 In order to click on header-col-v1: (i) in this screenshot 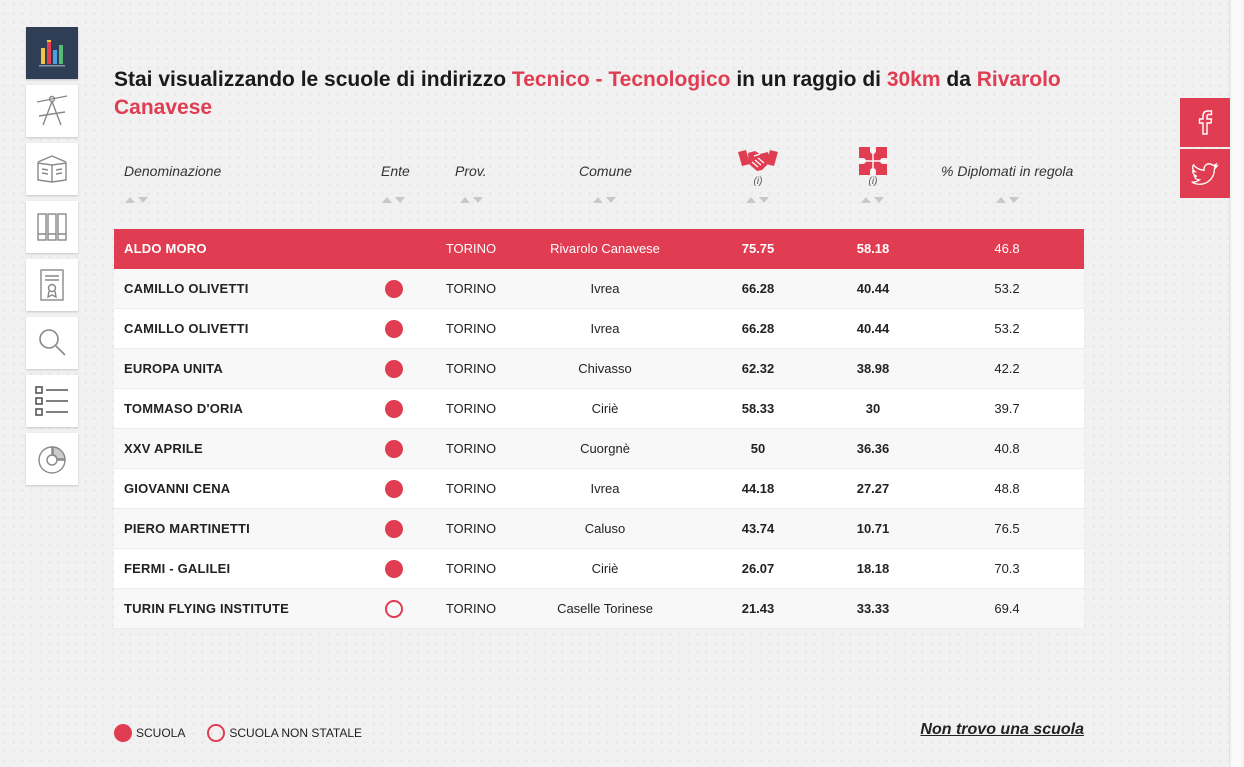, I will do `click(758, 165)`.